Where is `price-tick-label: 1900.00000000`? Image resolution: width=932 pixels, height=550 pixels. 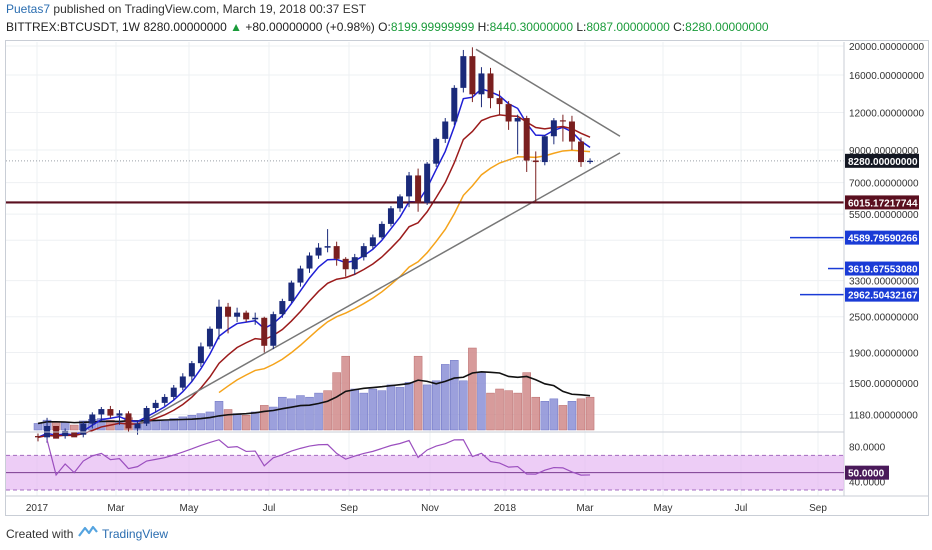 price-tick-label: 1900.00000000 is located at coordinates (884, 353).